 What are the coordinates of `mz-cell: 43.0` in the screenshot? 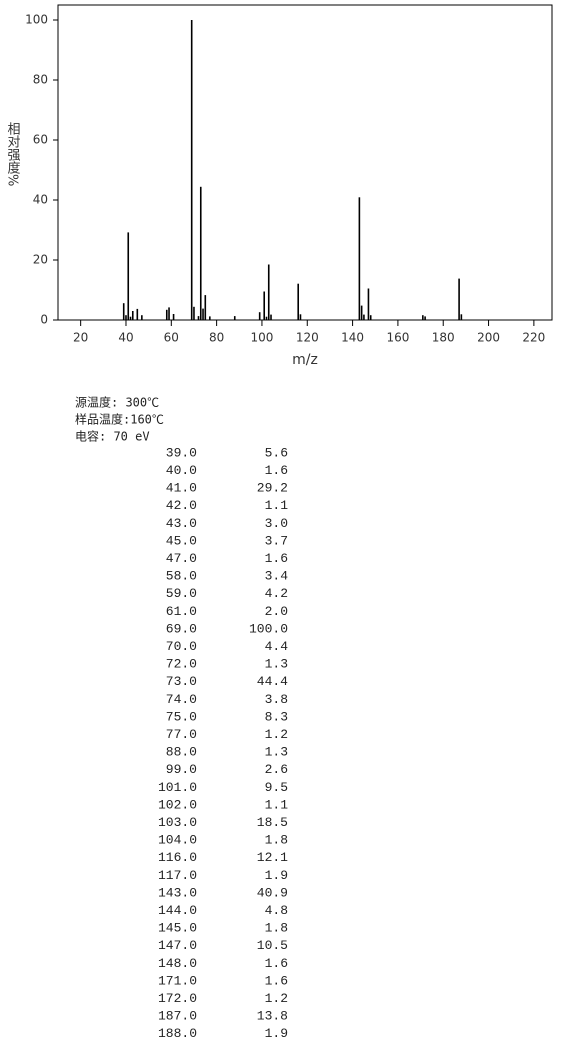 It's located at (181, 523).